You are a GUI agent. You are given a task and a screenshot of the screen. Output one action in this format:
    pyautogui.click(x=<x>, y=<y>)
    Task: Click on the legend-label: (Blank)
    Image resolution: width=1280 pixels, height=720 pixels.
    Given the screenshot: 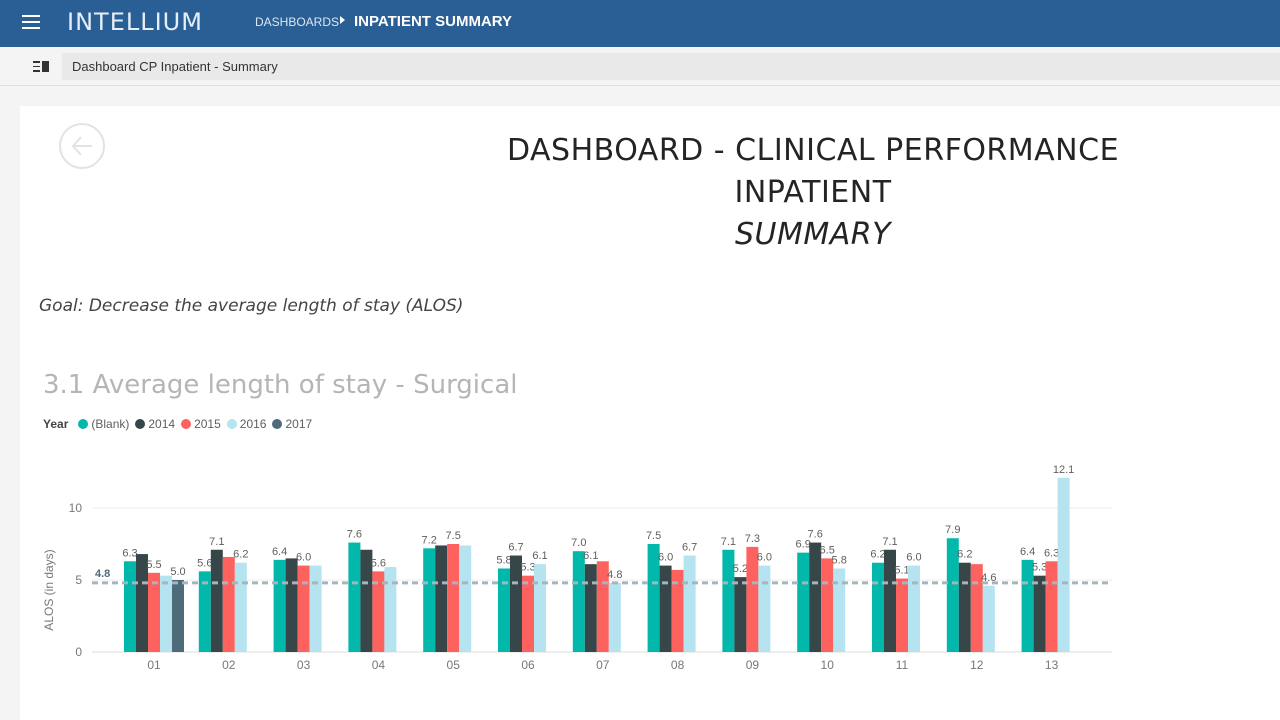 What is the action you would take?
    pyautogui.click(x=110, y=424)
    